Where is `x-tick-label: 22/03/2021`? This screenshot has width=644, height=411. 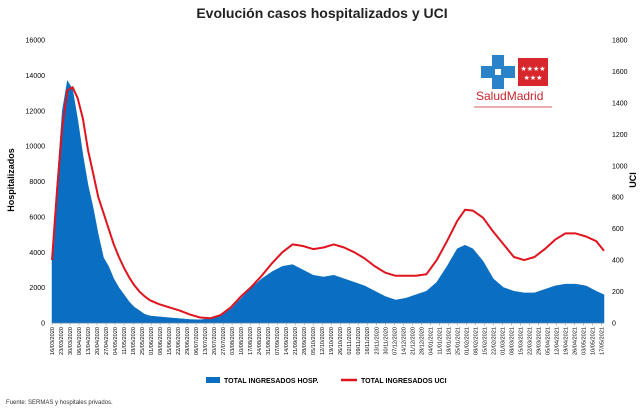
x-tick-label: 22/03/2021 is located at coordinates (530, 341).